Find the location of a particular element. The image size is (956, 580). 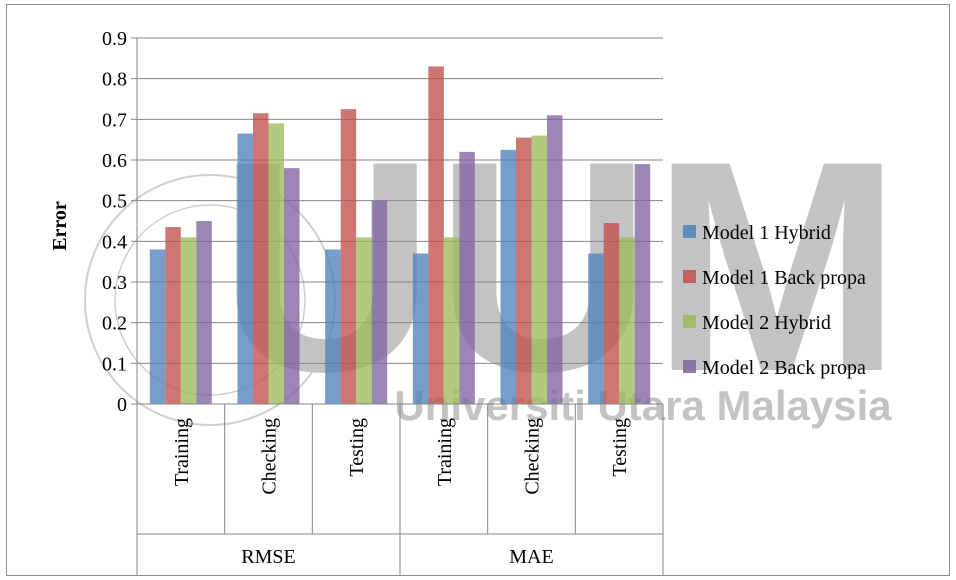

legend-label: Model 1 Back propa is located at coordinates (784, 278).